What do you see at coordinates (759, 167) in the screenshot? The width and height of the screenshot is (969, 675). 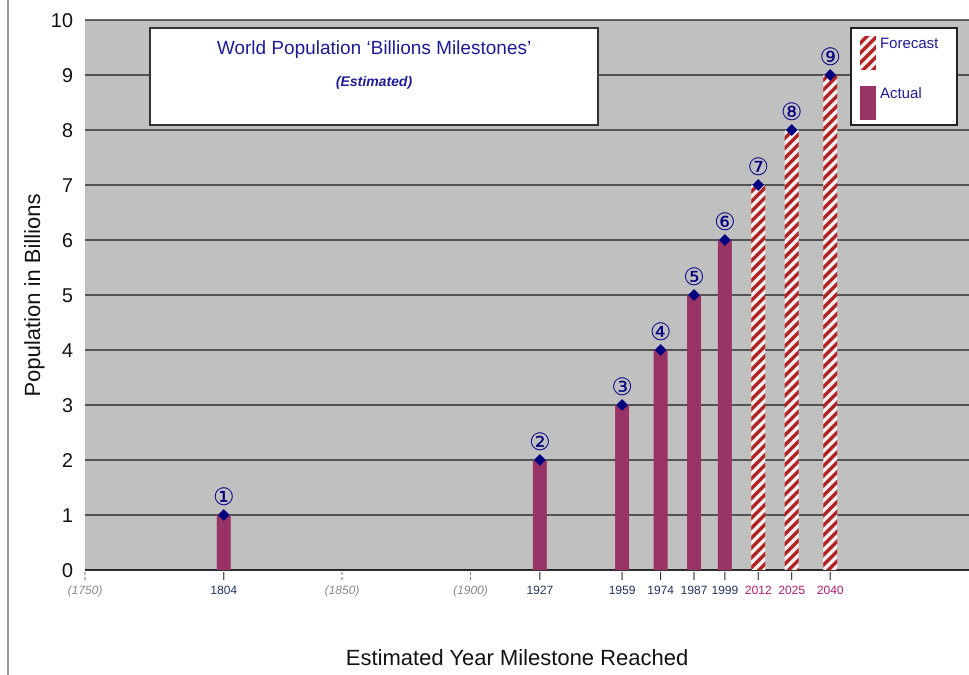 I see `data-label: ⑦` at bounding box center [759, 167].